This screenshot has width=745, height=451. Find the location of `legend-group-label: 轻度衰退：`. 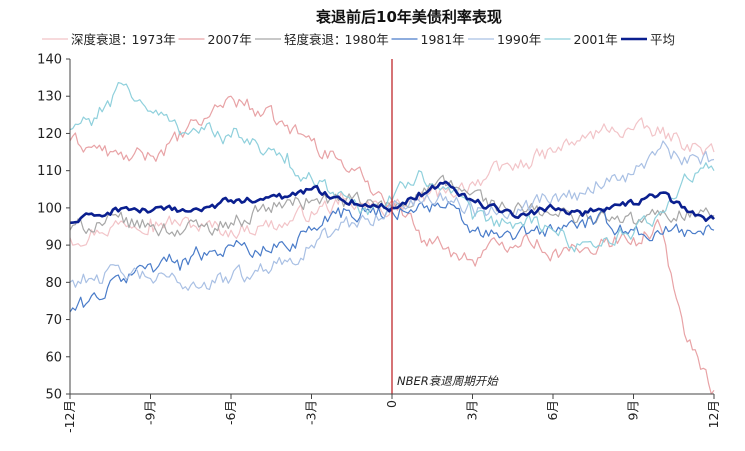

legend-group-label: 轻度衰退： is located at coordinates (315, 39).